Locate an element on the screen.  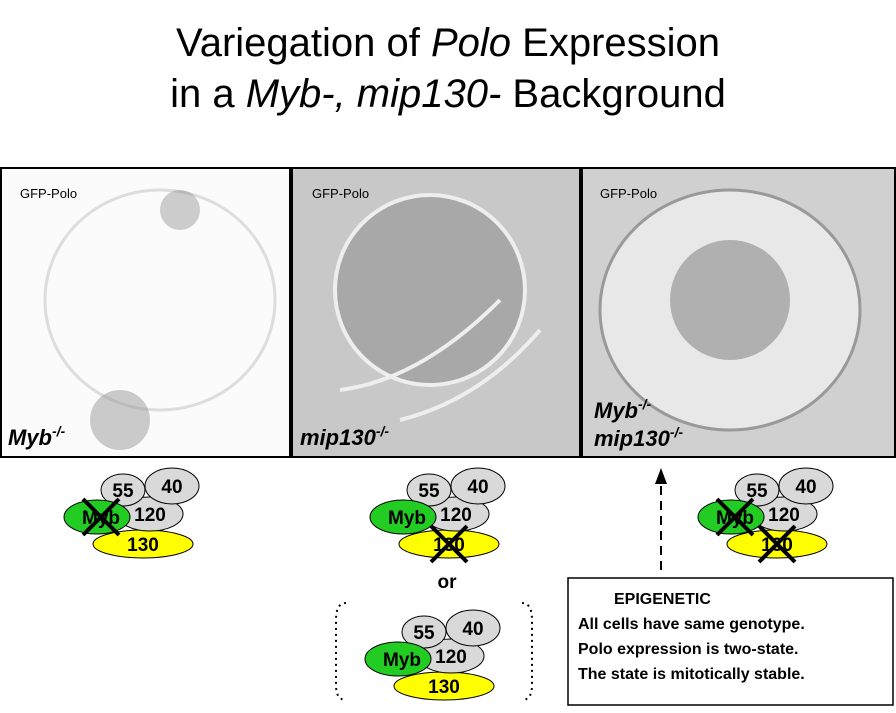
box-line: All cells have same genotype. is located at coordinates (691, 624).